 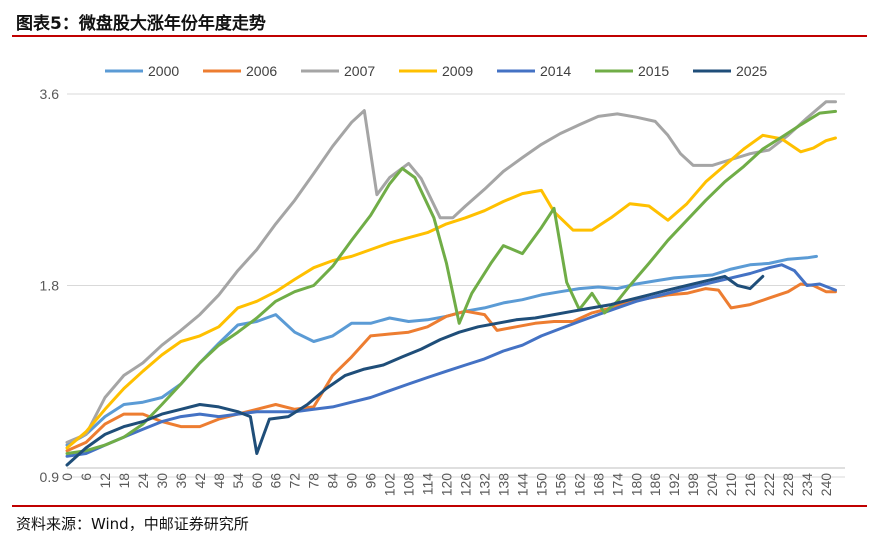 What do you see at coordinates (653, 71) in the screenshot?
I see `legend-label-2015: 2015` at bounding box center [653, 71].